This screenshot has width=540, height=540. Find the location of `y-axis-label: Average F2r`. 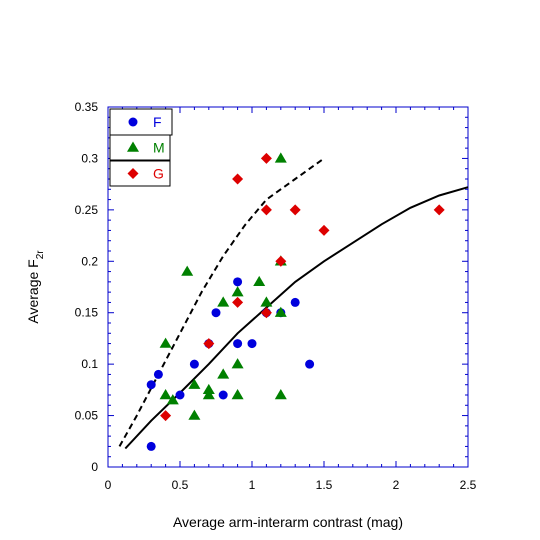

y-axis-label: Average F2r is located at coordinates (35, 287).